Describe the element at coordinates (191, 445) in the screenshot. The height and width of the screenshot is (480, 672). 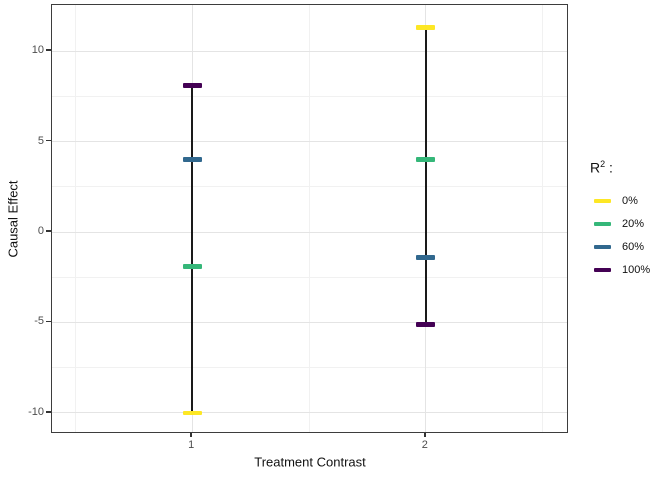
I see `x-tick-label: 1` at that location.